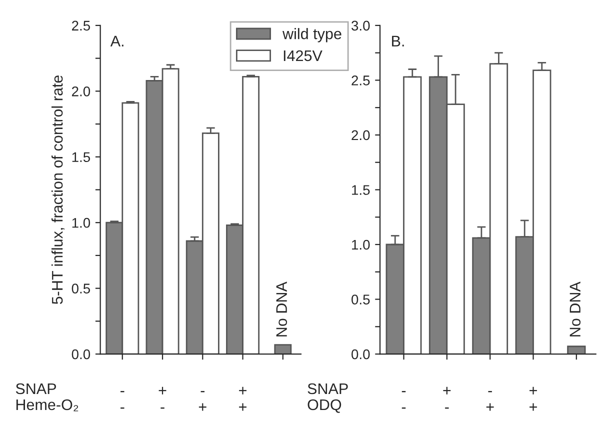 Image resolution: width=608 pixels, height=424 pixels. Describe the element at coordinates (361, 25) in the screenshot. I see `y-tick-label: 3.0` at that location.